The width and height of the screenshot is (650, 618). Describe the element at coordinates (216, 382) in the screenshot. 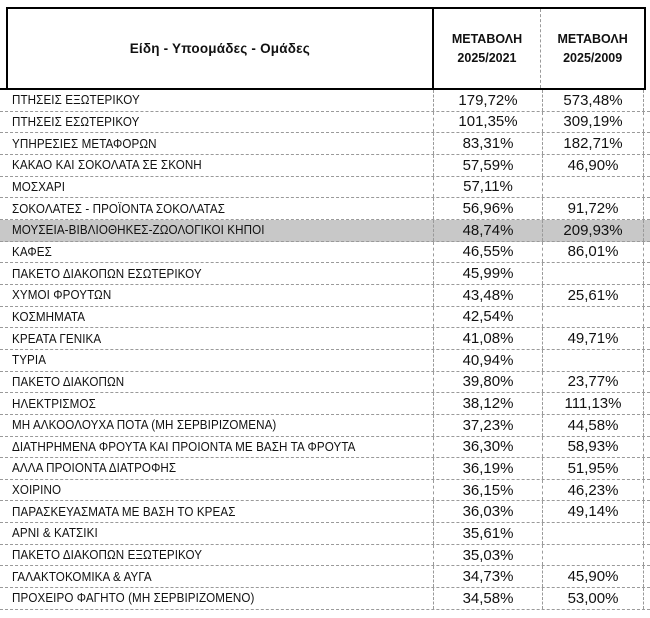

I see `item-name-cell: ΠΑΚΕΤΟ ΔΙΑΚΟΠΩΝ` at that location.